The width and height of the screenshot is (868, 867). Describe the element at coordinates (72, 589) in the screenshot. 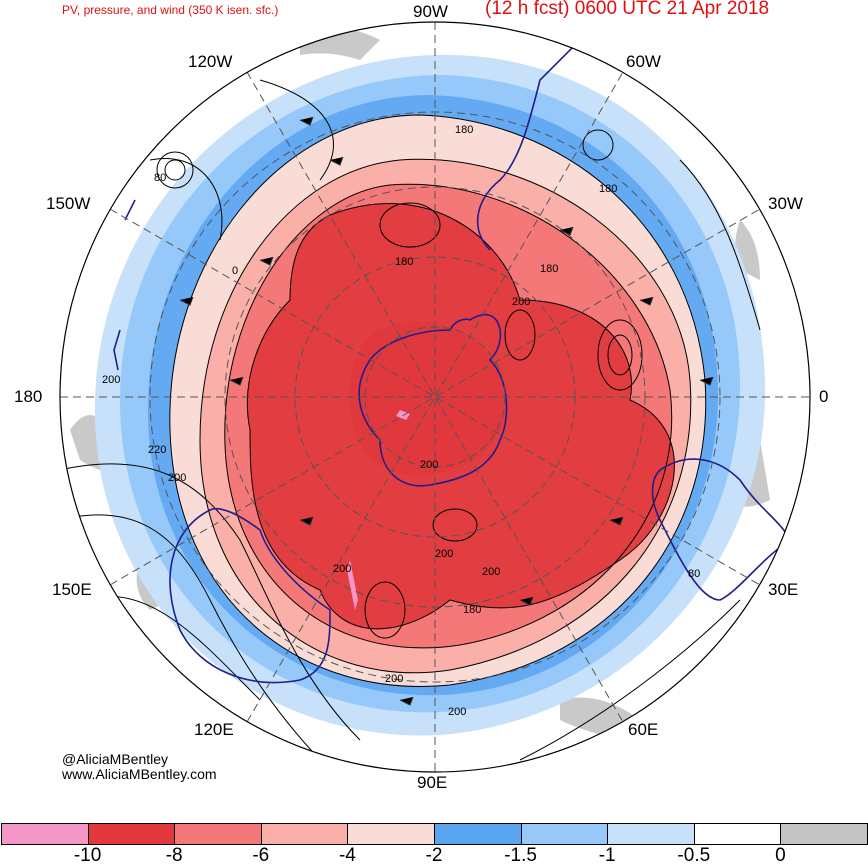

I see `lon-label-150e: 150E` at that location.